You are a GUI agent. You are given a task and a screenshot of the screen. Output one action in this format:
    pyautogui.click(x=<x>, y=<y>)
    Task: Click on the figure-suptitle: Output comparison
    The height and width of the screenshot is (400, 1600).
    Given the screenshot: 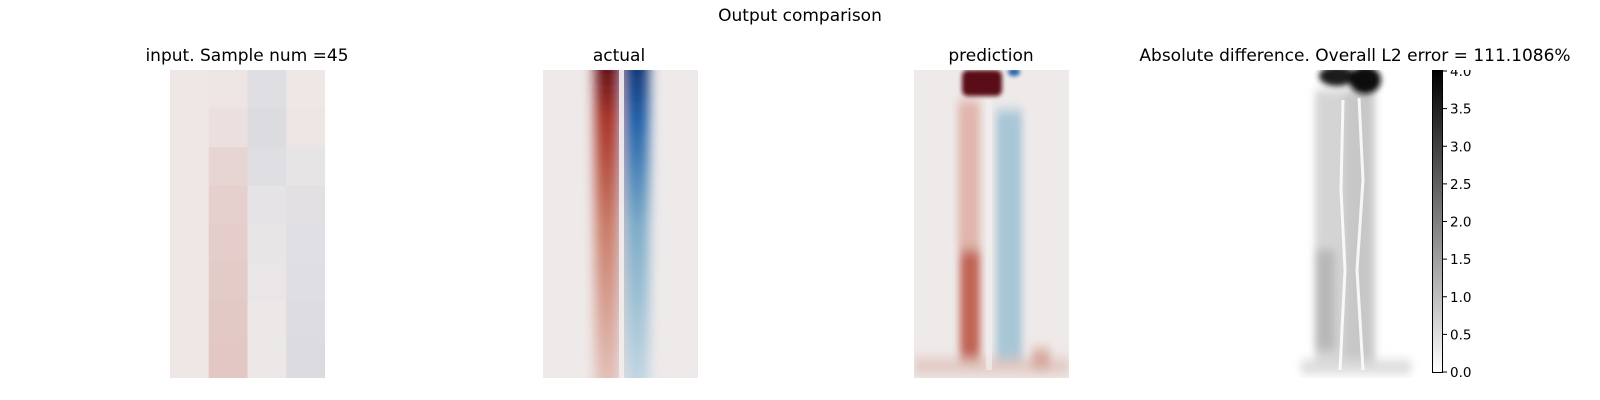 What is the action you would take?
    pyautogui.click(x=800, y=16)
    